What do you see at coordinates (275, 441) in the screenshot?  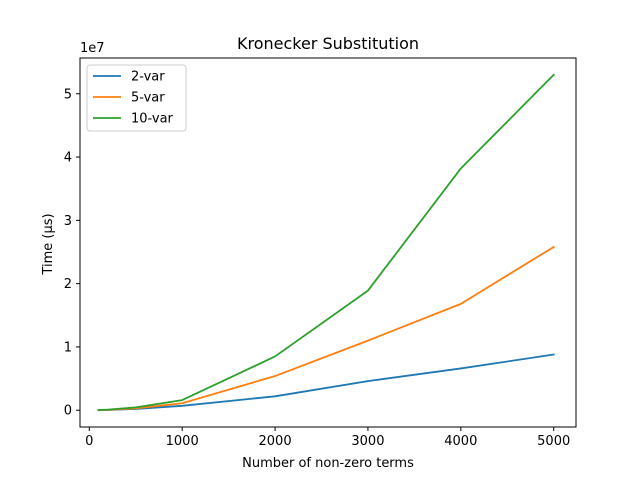 I see `x-tick-label: 2000` at bounding box center [275, 441].